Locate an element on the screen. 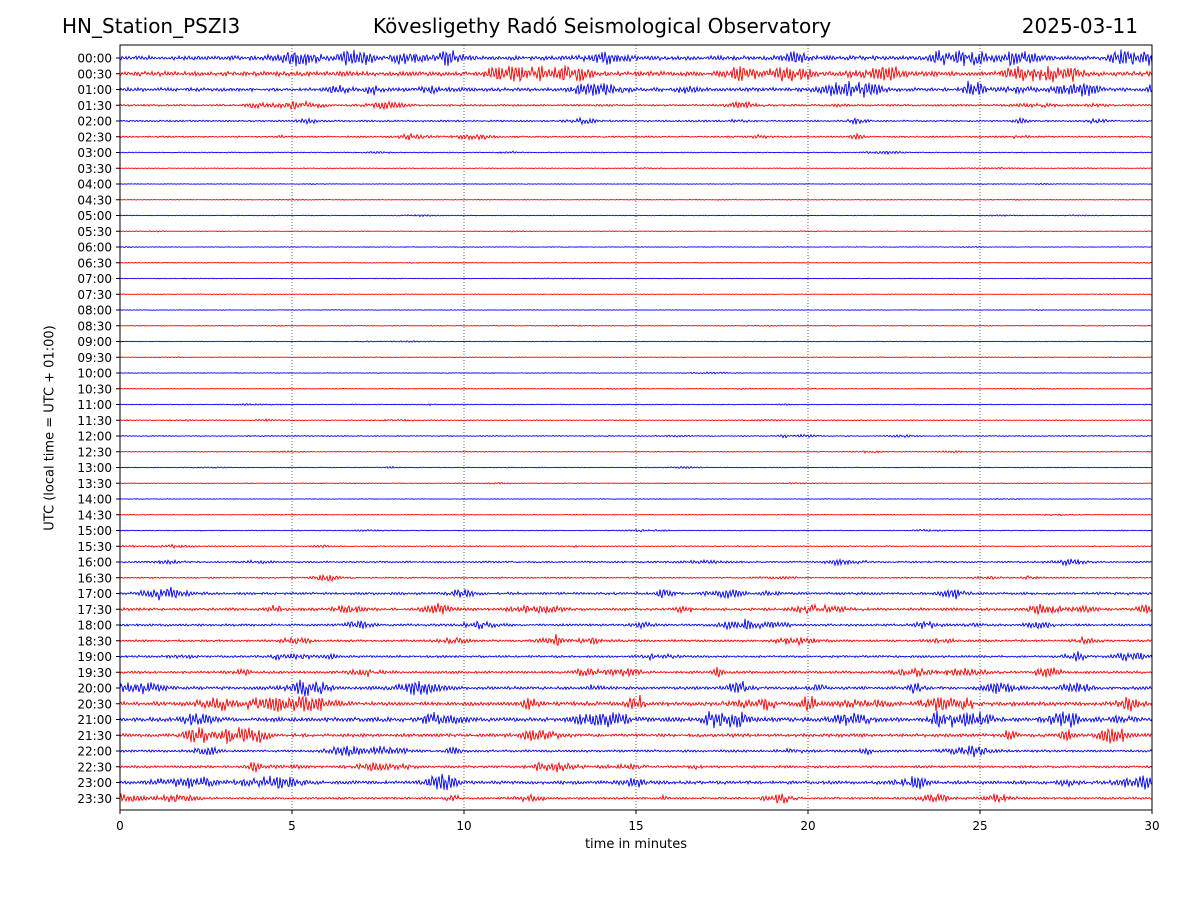 The height and width of the screenshot is (900, 1200). y-tick-label: 09:30 is located at coordinates (94, 358).